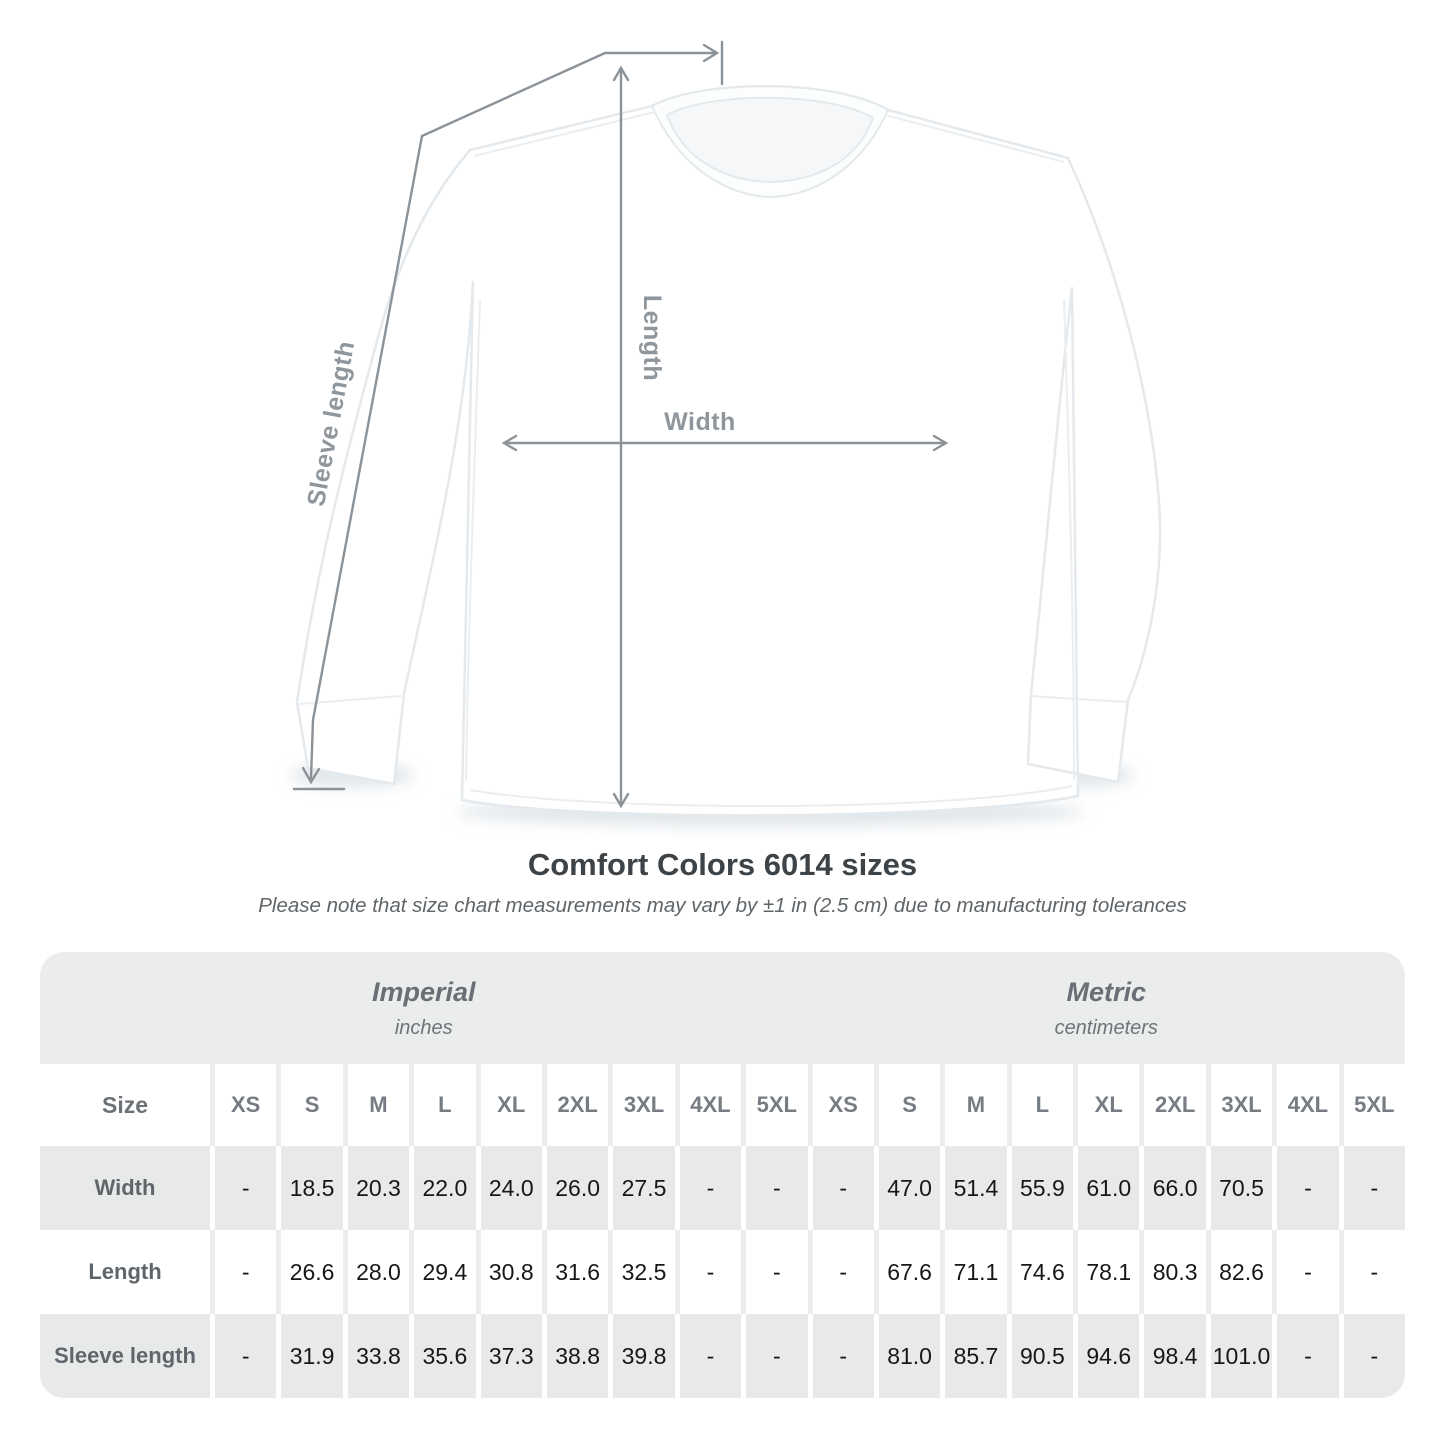 Image resolution: width=1445 pixels, height=1445 pixels. I want to click on size-col-header-metric-4xl: 4XL, so click(1308, 1105).